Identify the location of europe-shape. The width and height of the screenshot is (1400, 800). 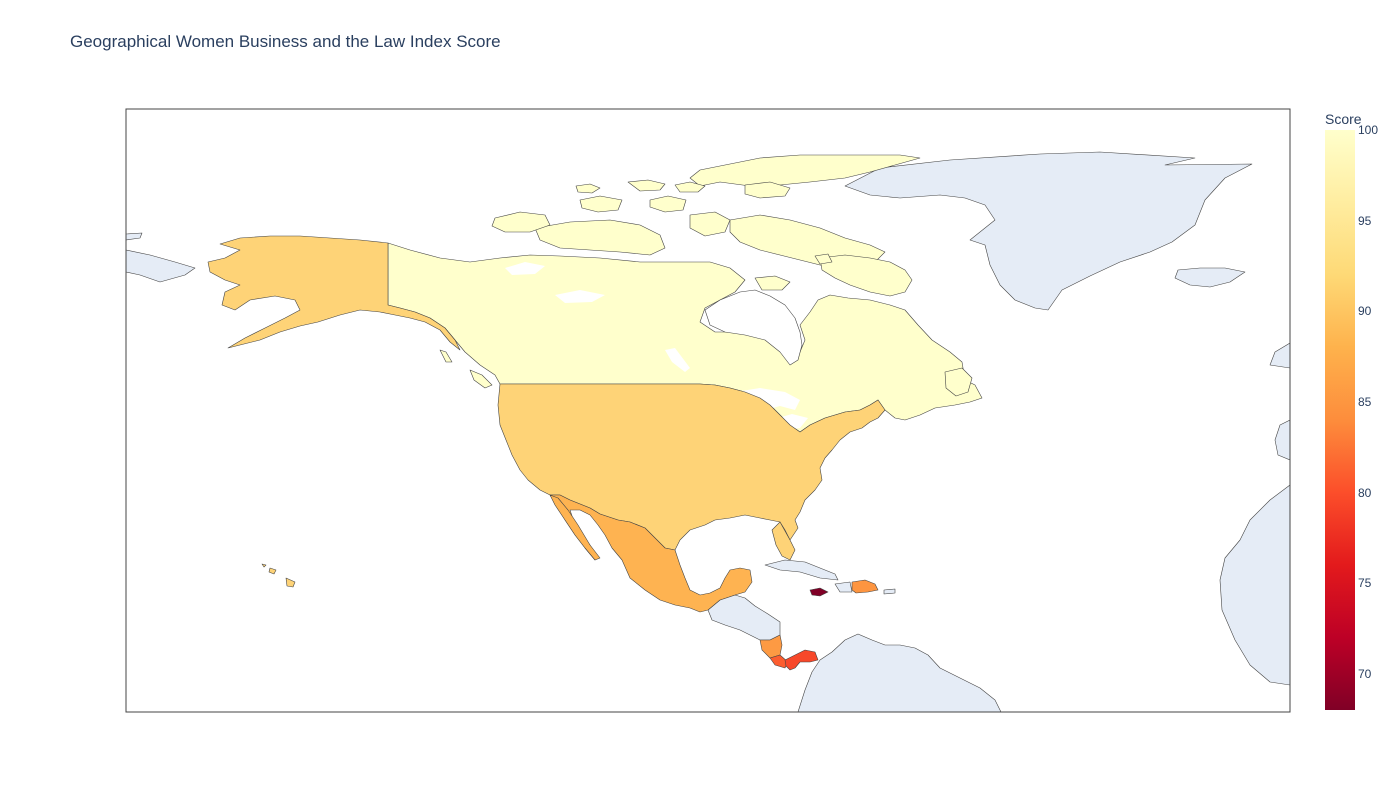
(1279, 355).